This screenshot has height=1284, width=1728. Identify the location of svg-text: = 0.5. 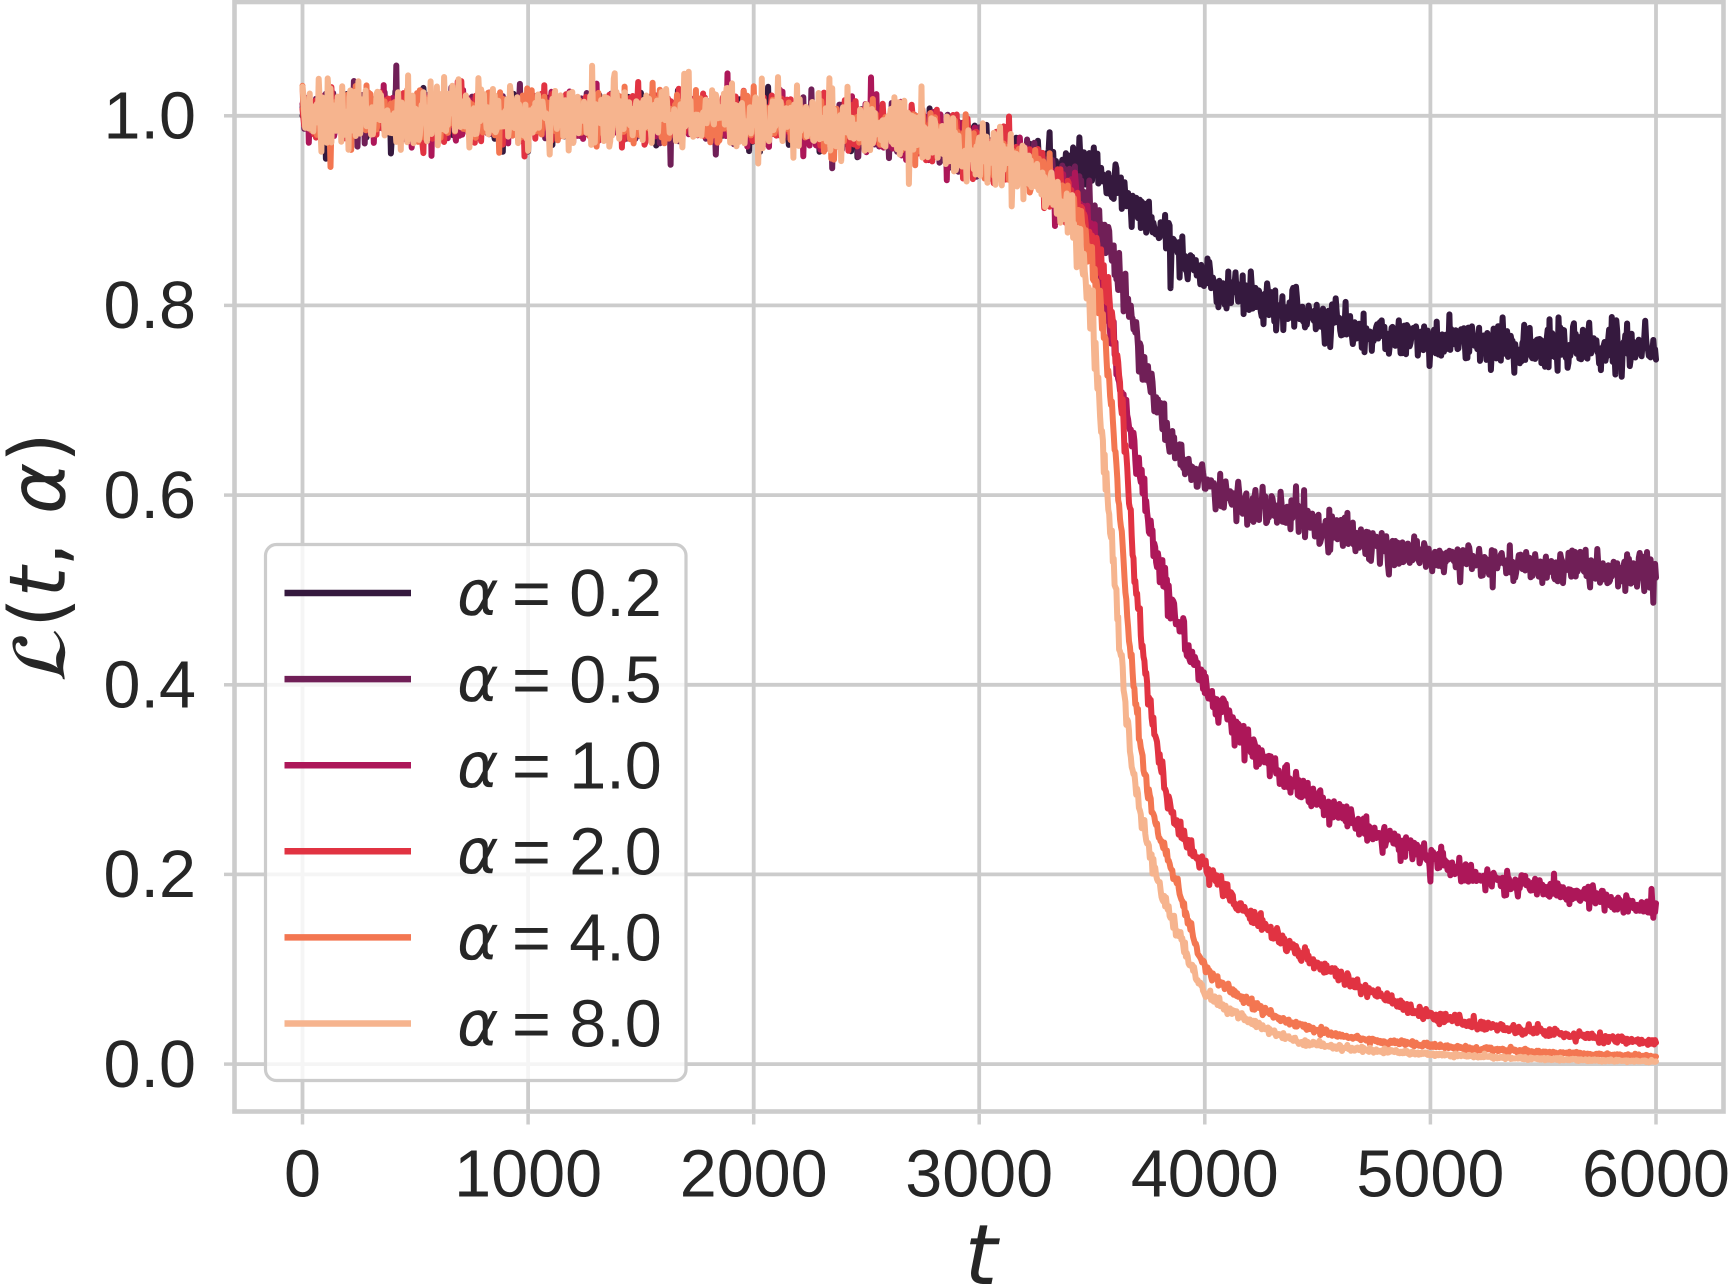
(587, 680).